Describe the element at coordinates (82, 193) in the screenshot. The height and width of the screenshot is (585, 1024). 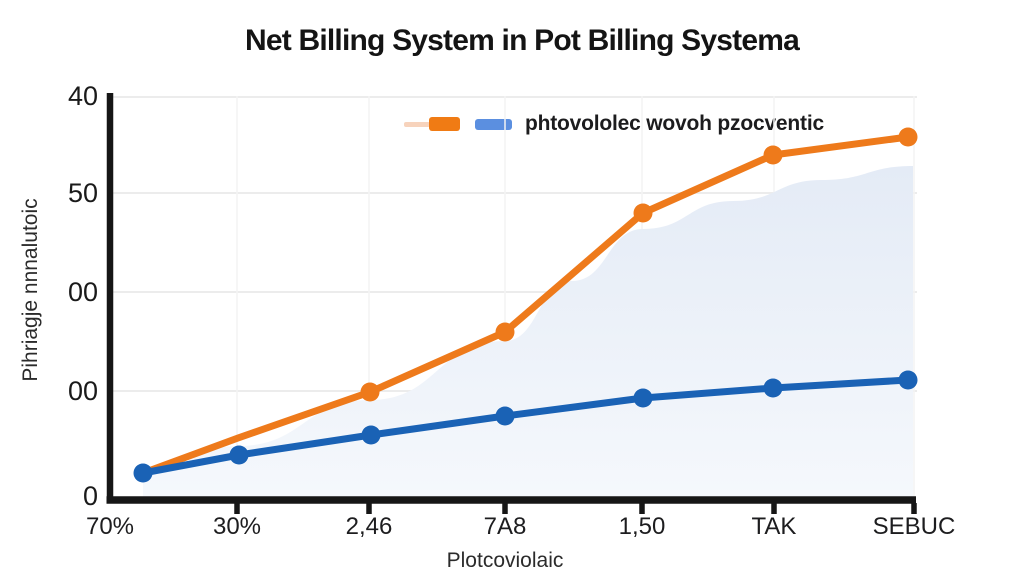
I see `y-tick-label: 50` at that location.